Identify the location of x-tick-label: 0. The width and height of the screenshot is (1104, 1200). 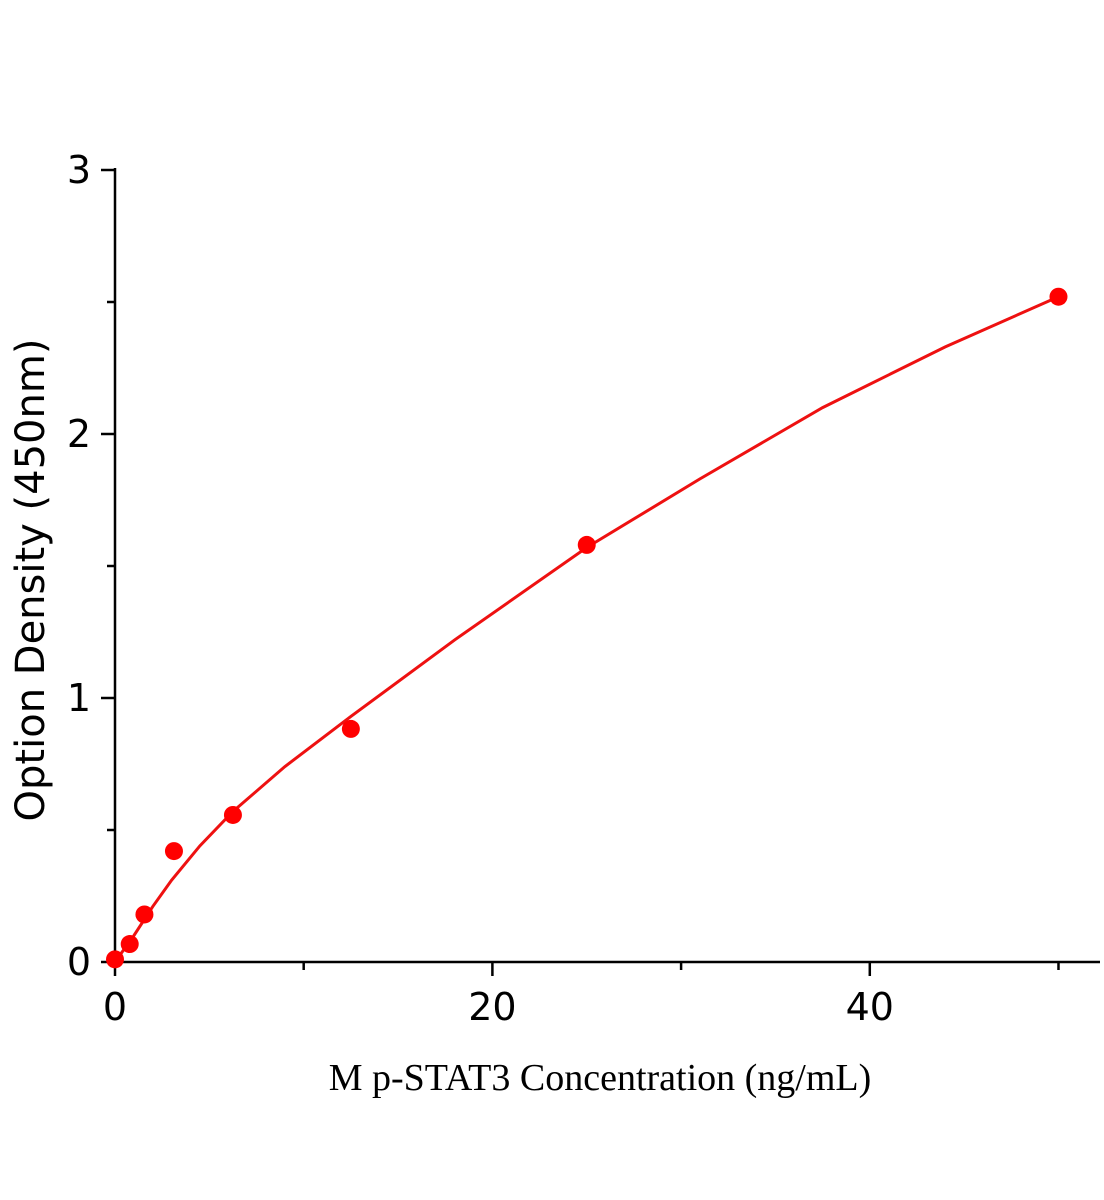
(115, 1007).